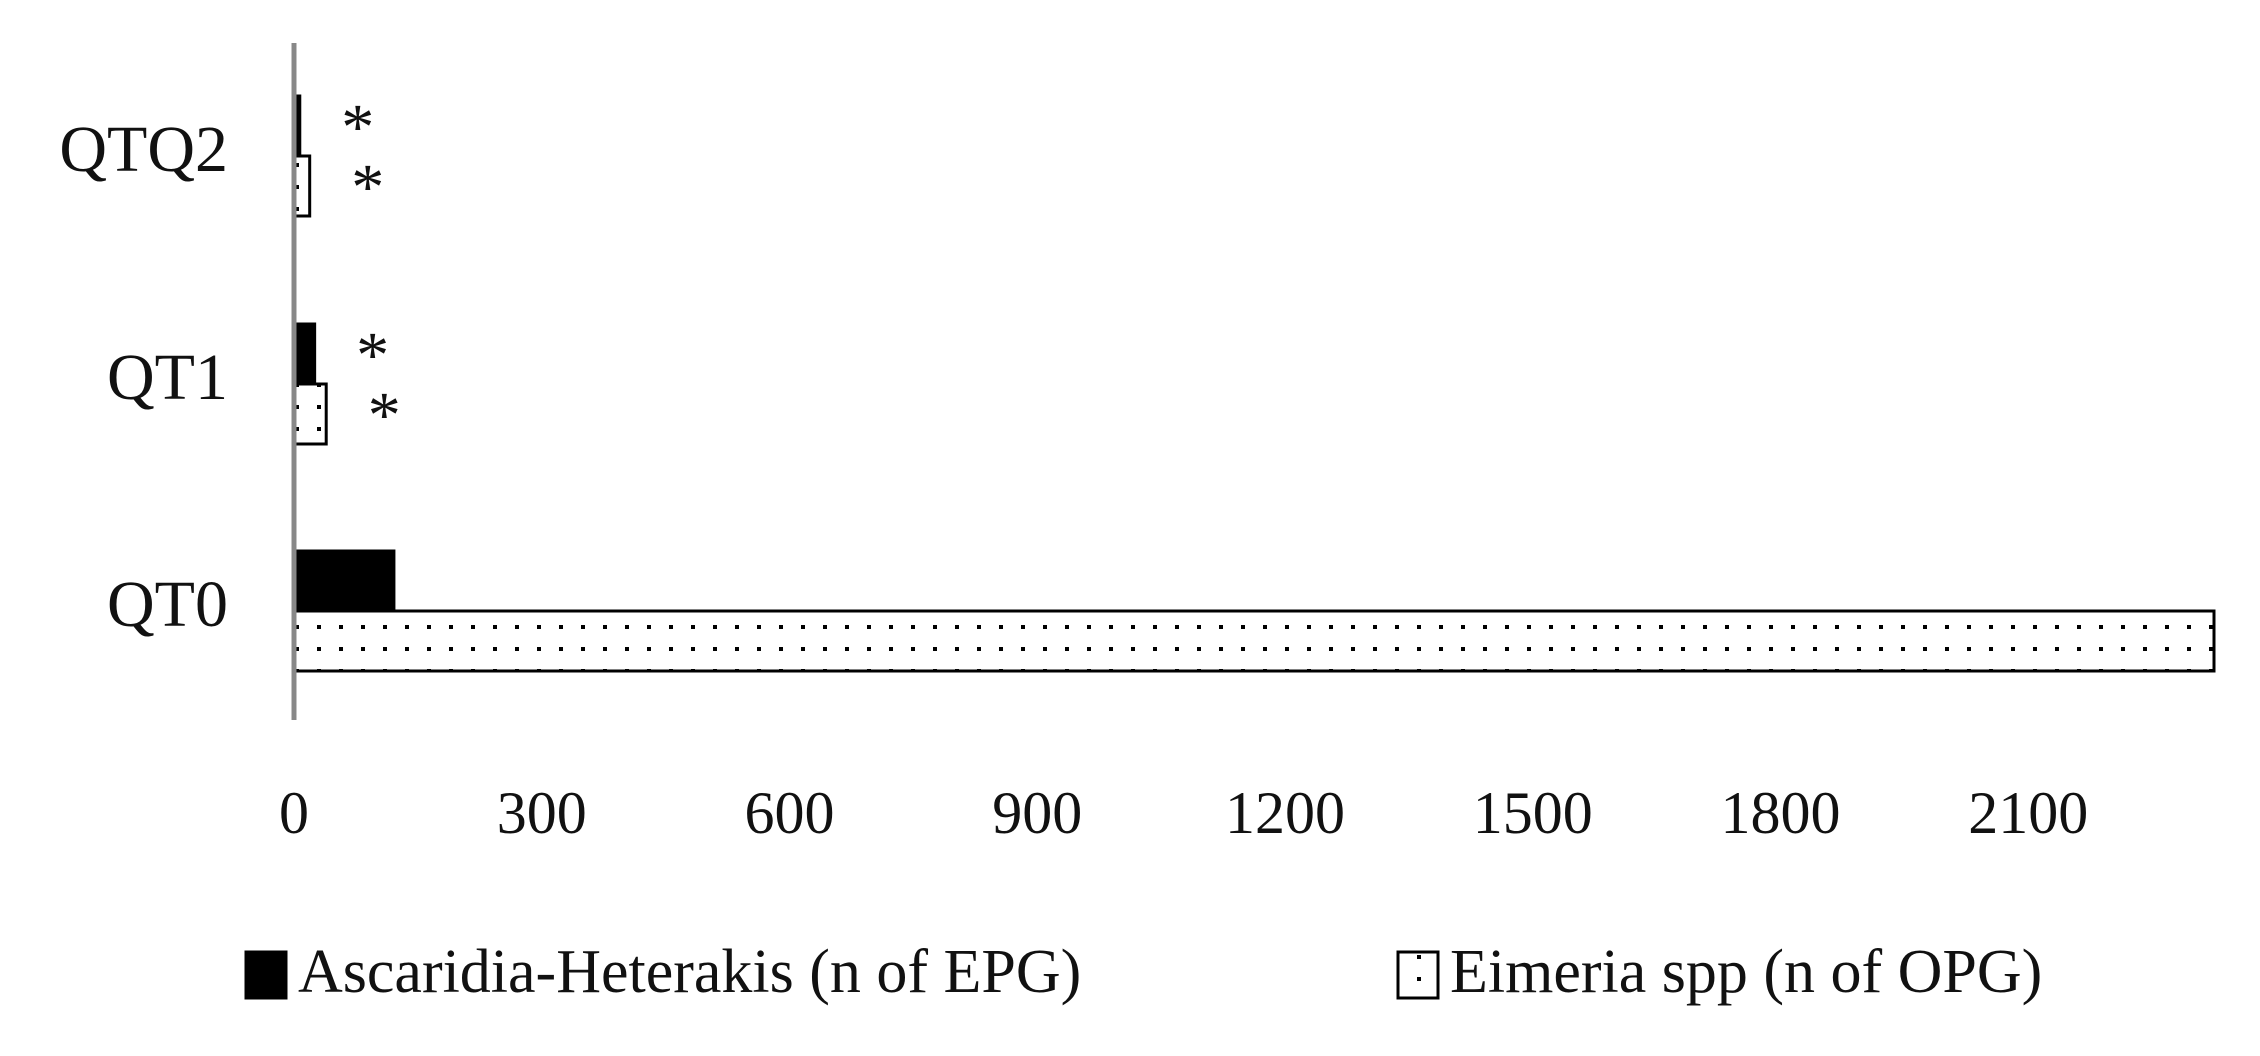  What do you see at coordinates (1780, 813) in the screenshot?
I see `x-tick-label: 1800` at bounding box center [1780, 813].